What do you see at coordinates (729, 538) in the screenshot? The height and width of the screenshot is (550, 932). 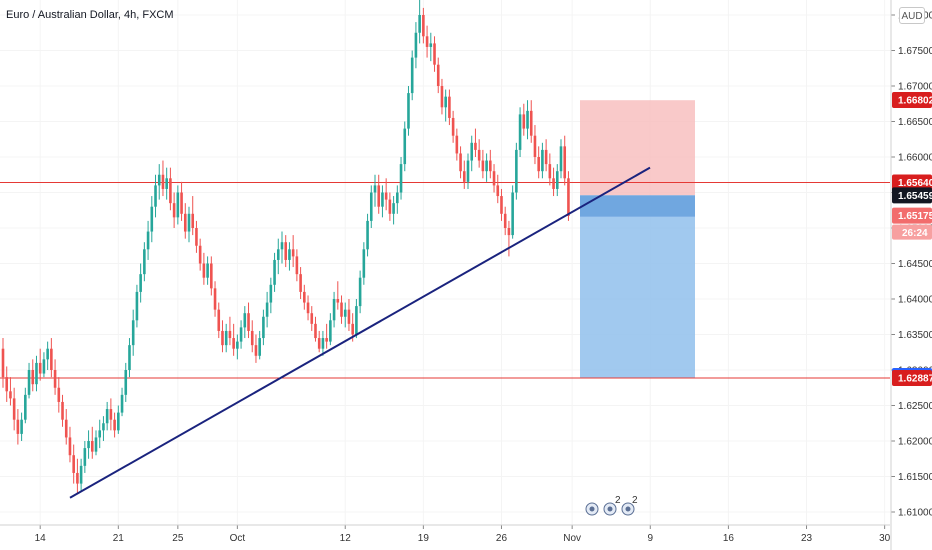 I see `x-tick-label: 16` at bounding box center [729, 538].